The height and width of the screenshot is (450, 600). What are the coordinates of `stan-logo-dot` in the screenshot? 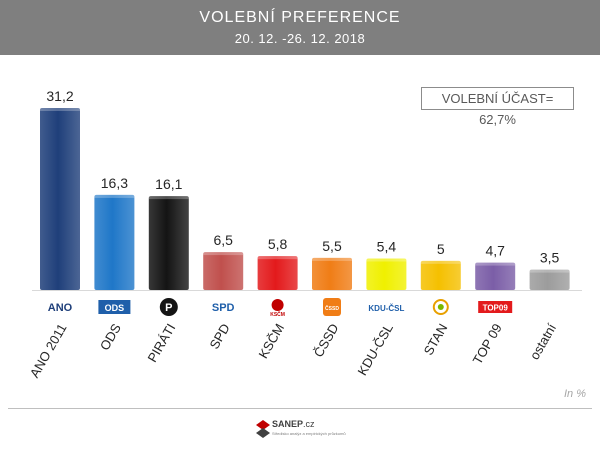 It's located at (440, 307).